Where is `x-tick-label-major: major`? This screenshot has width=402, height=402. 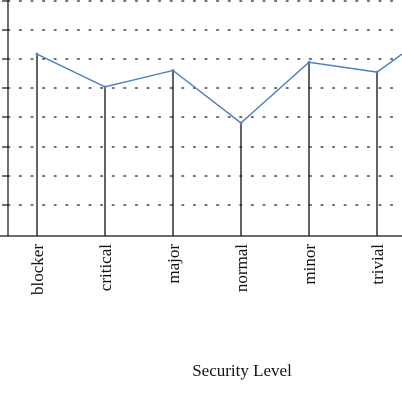
x-tick-label-major: major is located at coordinates (173, 264).